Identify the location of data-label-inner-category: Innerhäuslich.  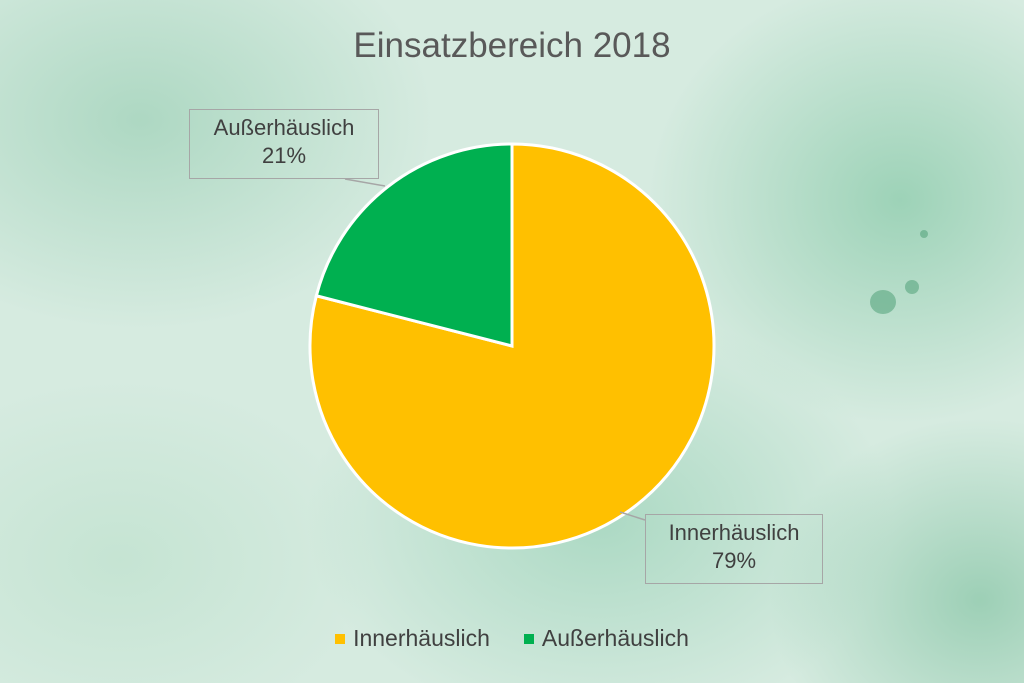
(734, 532).